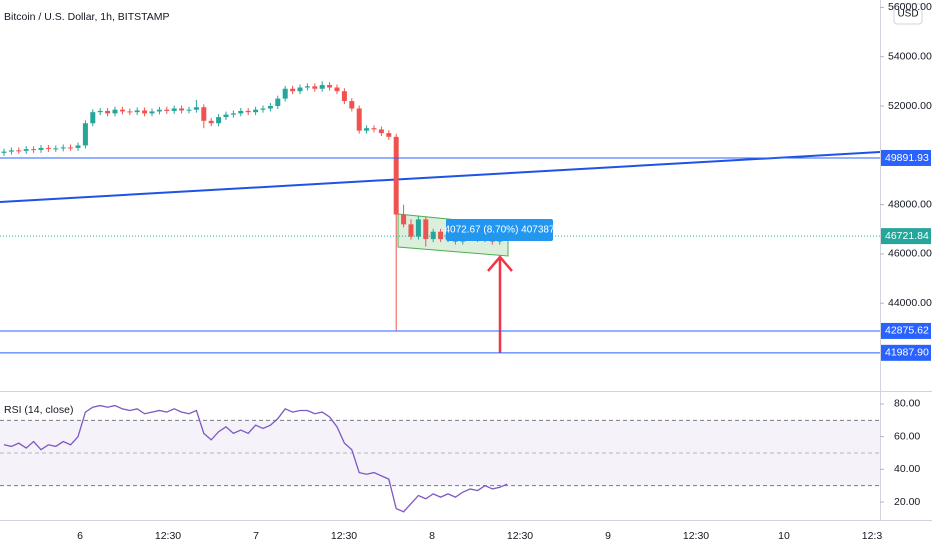  I want to click on rsi-band, so click(440, 453).